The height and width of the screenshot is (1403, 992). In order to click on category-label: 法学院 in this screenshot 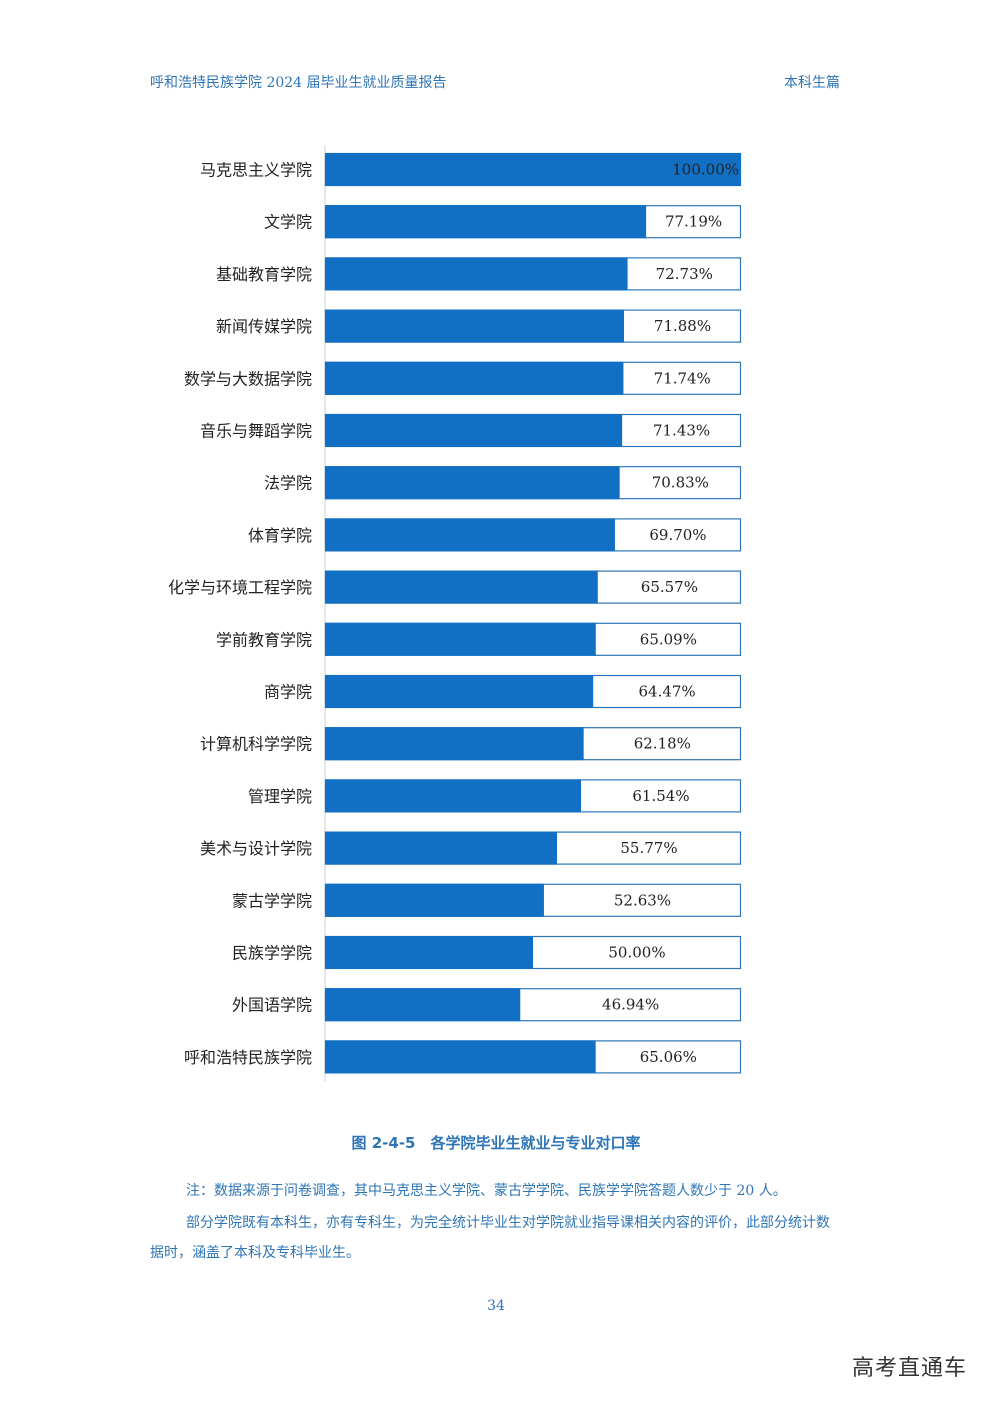, I will do `click(288, 483)`.